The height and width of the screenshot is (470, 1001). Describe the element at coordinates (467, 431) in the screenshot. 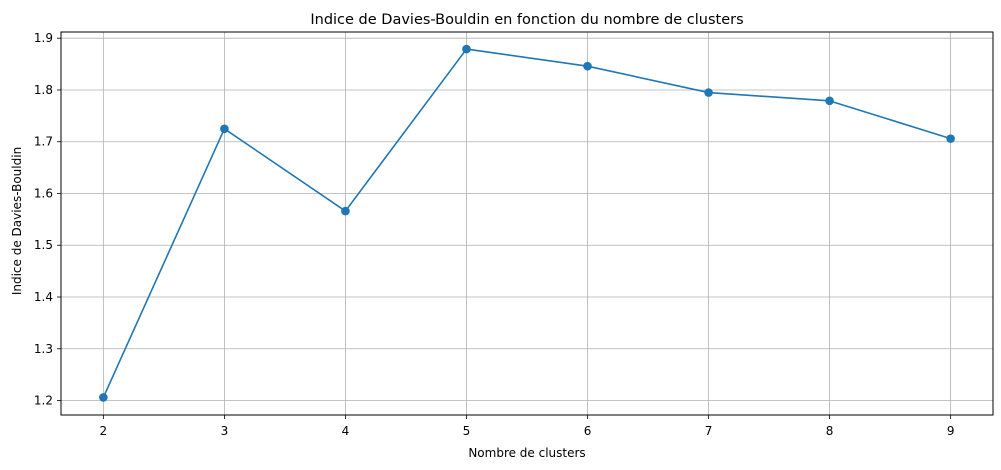

I see `x-tick-label: 5` at that location.